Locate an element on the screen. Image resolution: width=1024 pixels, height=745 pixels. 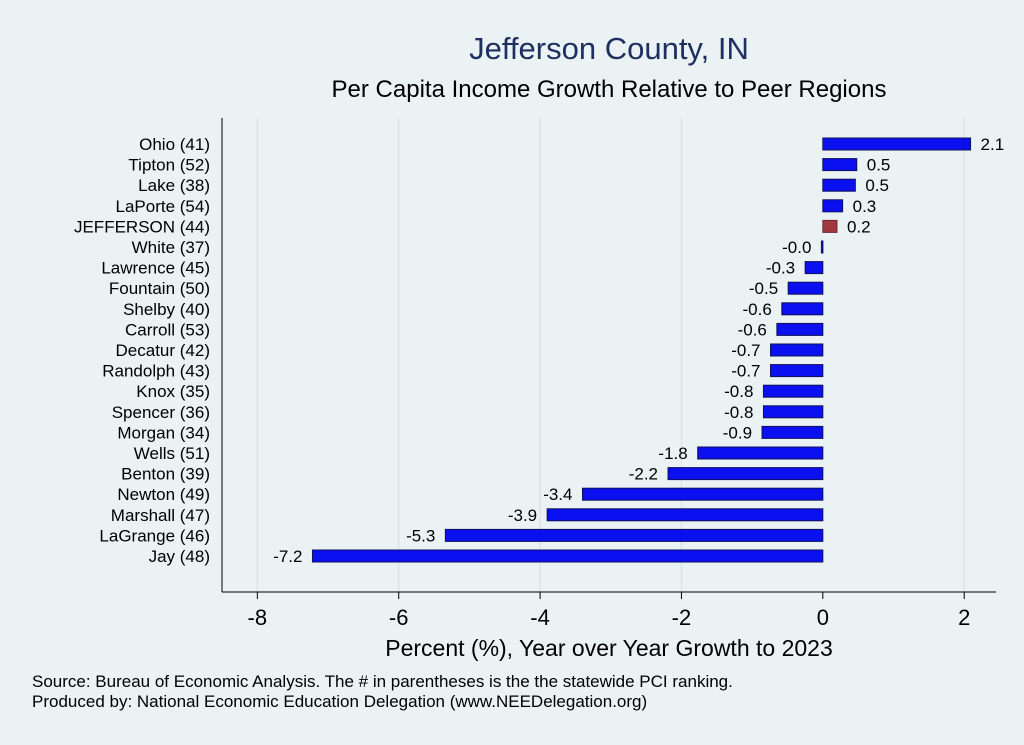
value-label: -2.2 is located at coordinates (643, 474).